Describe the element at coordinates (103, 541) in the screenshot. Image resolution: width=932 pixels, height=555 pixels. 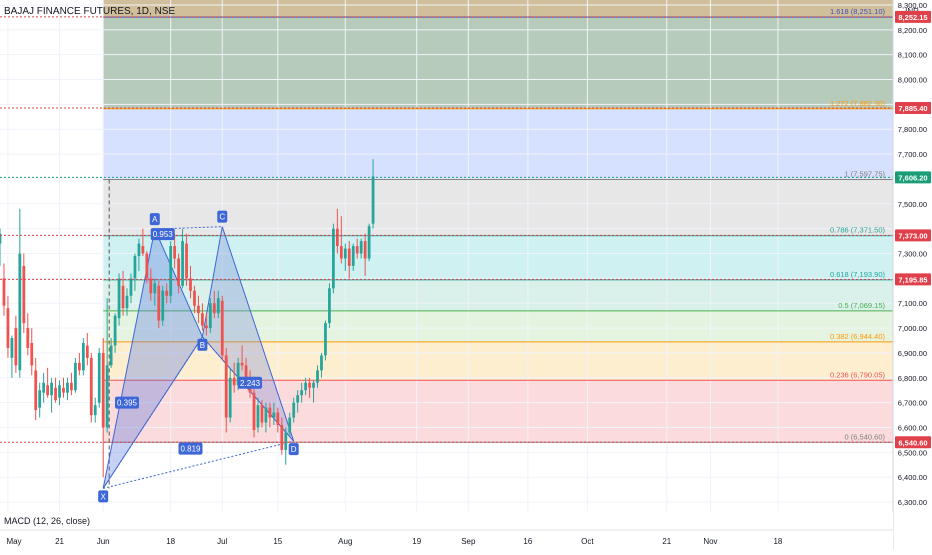
I see `time-tick-label: Jun` at that location.